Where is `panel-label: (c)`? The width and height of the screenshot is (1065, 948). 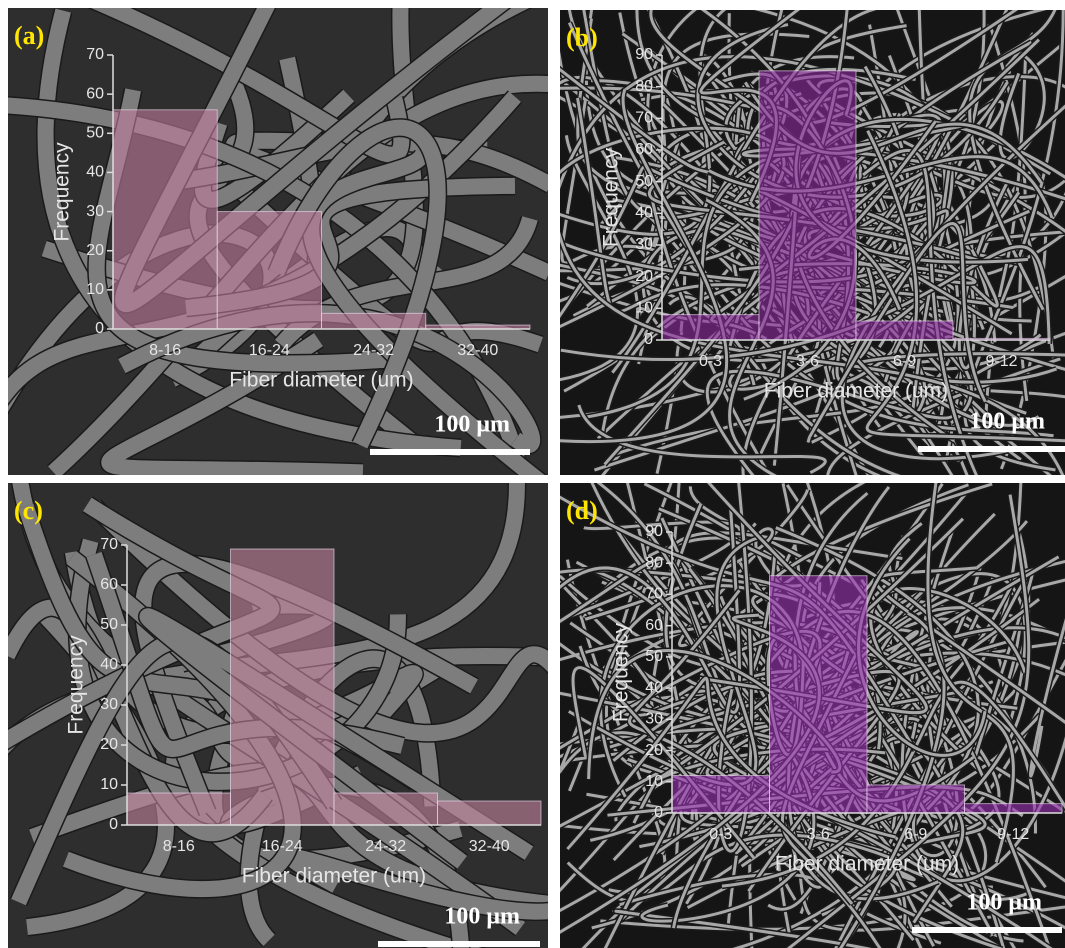
panel-label: (c) is located at coordinates (28, 510).